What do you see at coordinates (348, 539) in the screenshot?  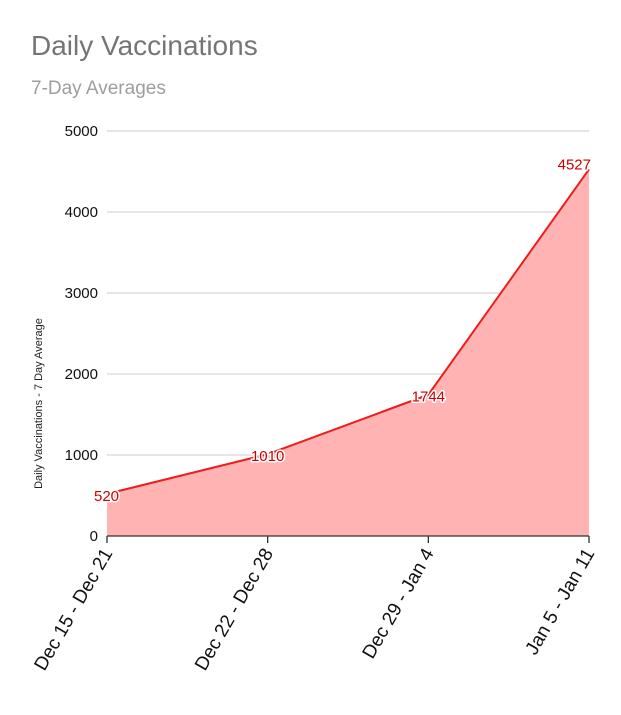 I see `axis-layer` at bounding box center [348, 539].